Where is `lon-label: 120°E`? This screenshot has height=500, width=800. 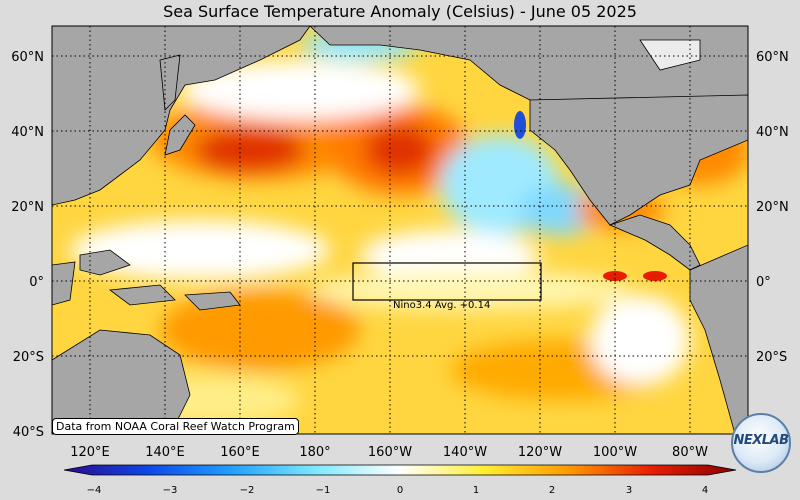
lon-label: 120°E is located at coordinates (90, 452).